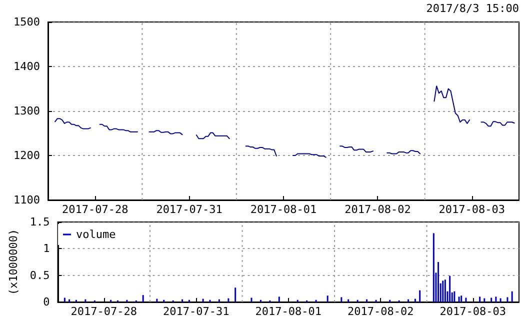  What do you see at coordinates (46, 249) in the screenshot?
I see `y-tick-label: 1` at bounding box center [46, 249].